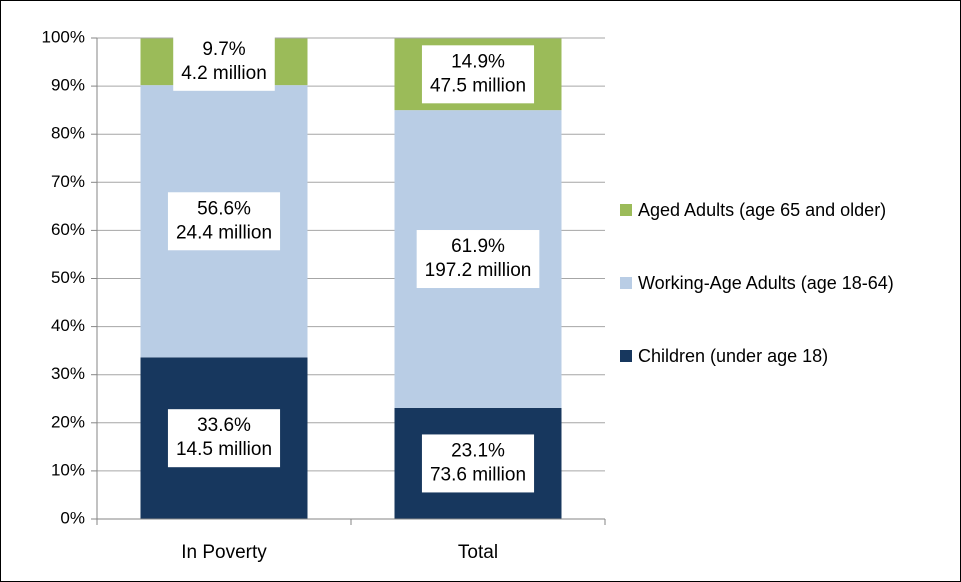  What do you see at coordinates (733, 356) in the screenshot?
I see `legend-label: Children (under age 18)` at bounding box center [733, 356].